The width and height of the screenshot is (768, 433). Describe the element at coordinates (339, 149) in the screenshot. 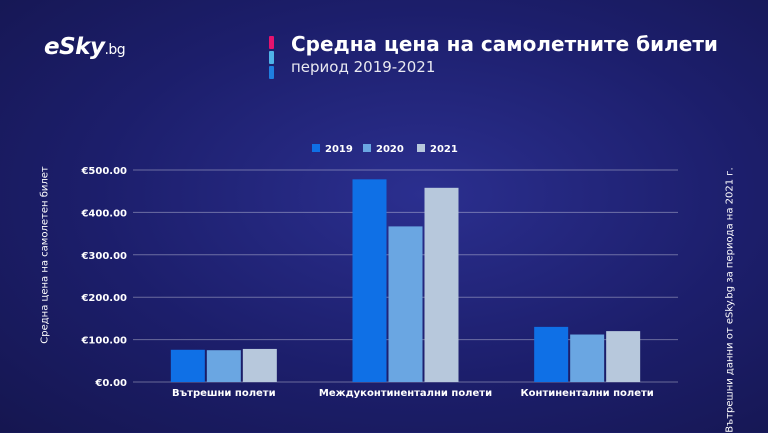

I see `legend-label: 2019` at that location.